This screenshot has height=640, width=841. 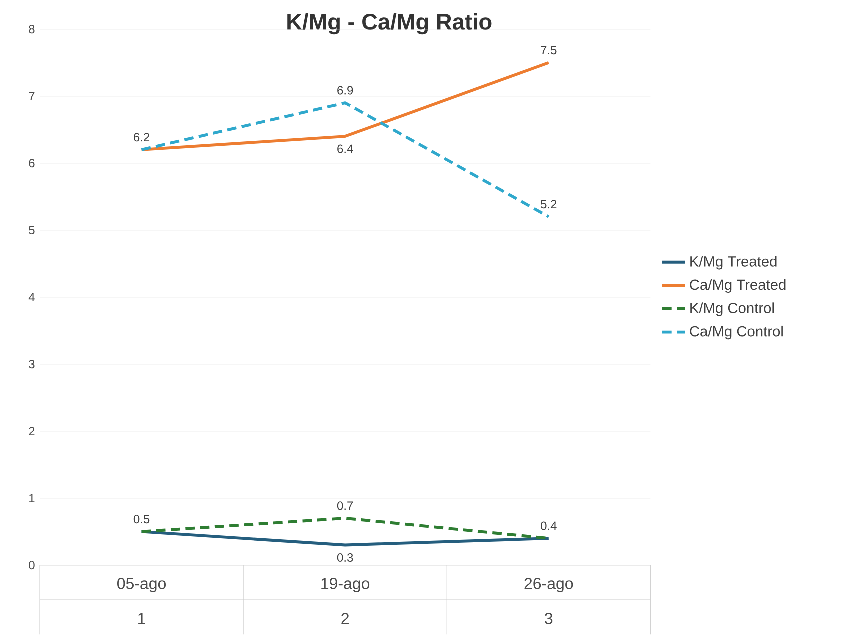 What do you see at coordinates (32, 565) in the screenshot?
I see `y-tick-label: 0` at bounding box center [32, 565].